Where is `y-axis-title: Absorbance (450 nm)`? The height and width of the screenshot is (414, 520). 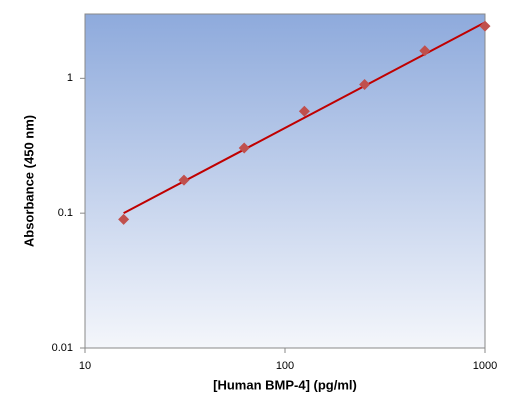
y-axis-title: Absorbance (450 nm) is located at coordinates (28, 181).